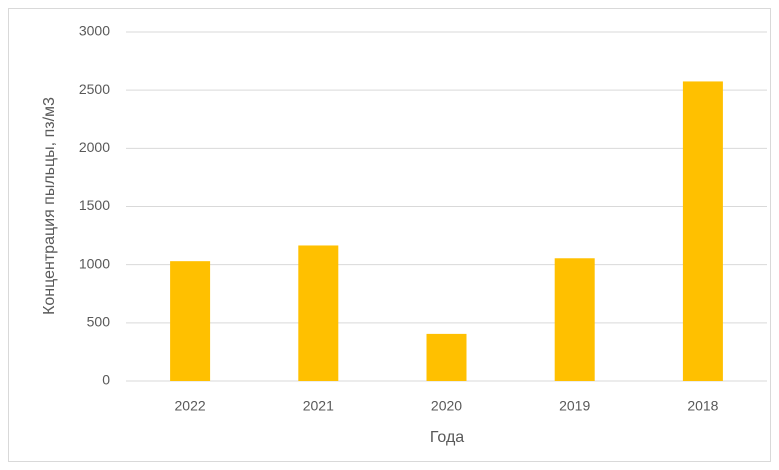 The width and height of the screenshot is (779, 470). What do you see at coordinates (99, 322) in the screenshot?
I see `y-tick-label: 500` at bounding box center [99, 322].